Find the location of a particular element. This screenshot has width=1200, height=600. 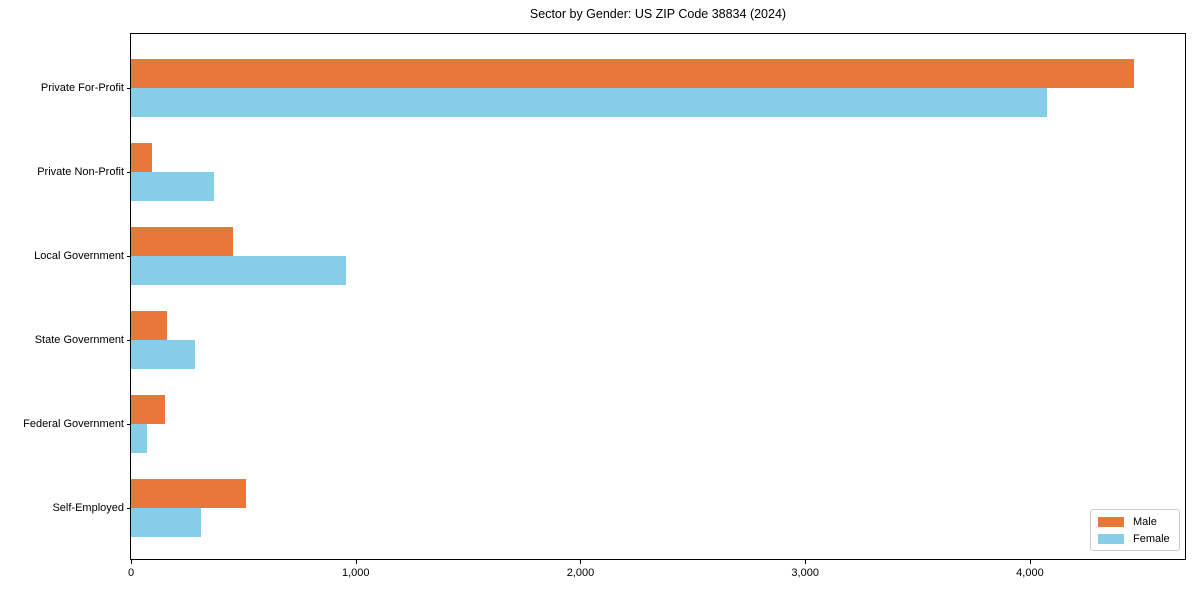

bar-female-local-government is located at coordinates (238, 270).